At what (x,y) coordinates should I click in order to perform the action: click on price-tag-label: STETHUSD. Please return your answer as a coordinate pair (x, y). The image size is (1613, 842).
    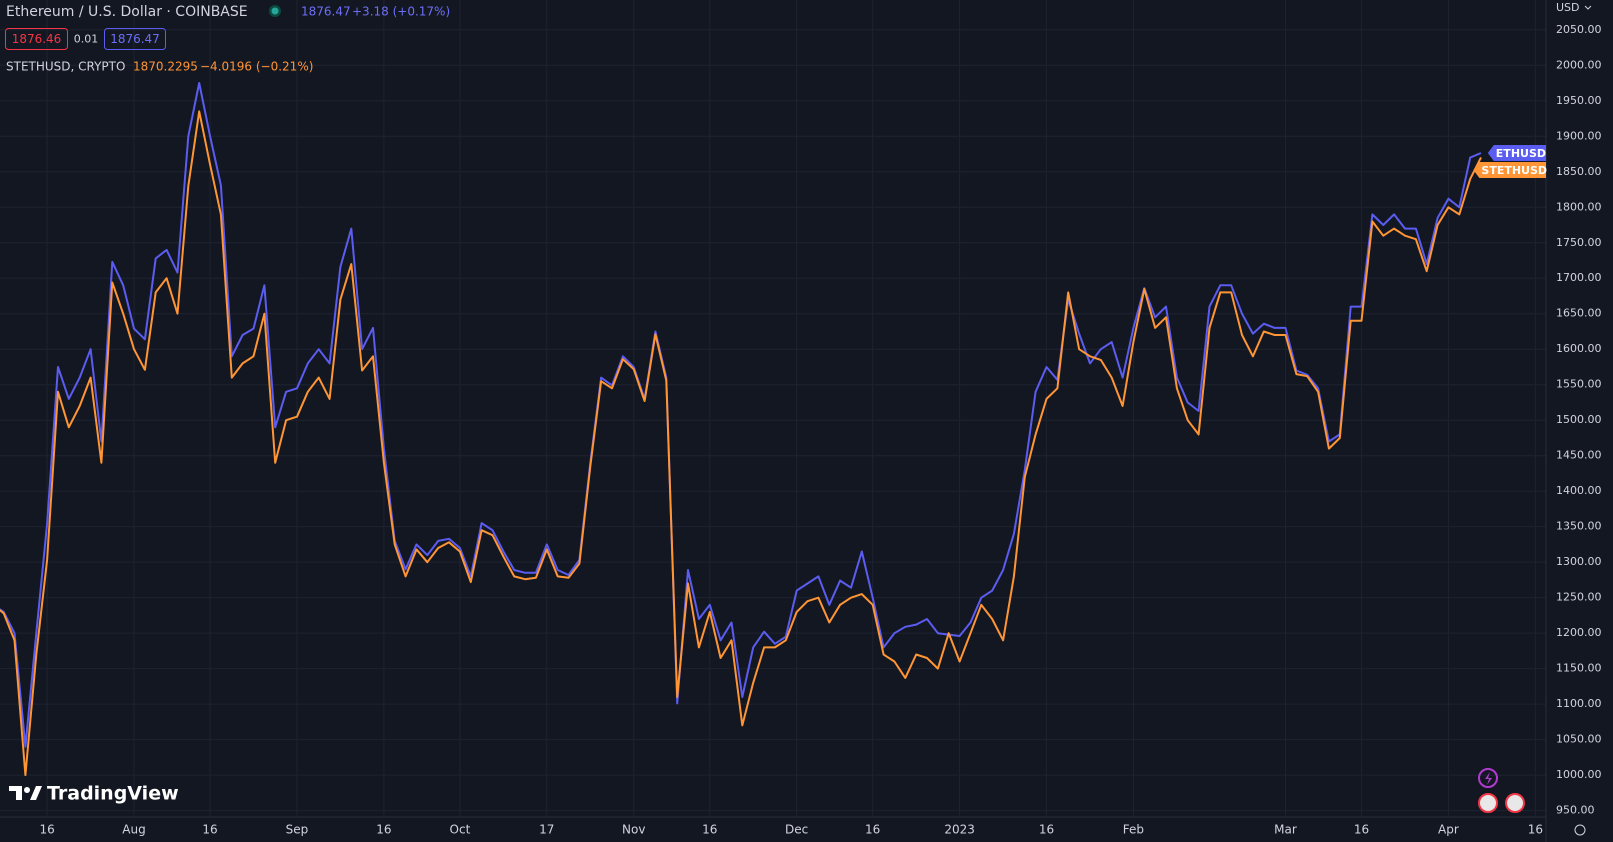
    Looking at the image, I should click on (1514, 170).